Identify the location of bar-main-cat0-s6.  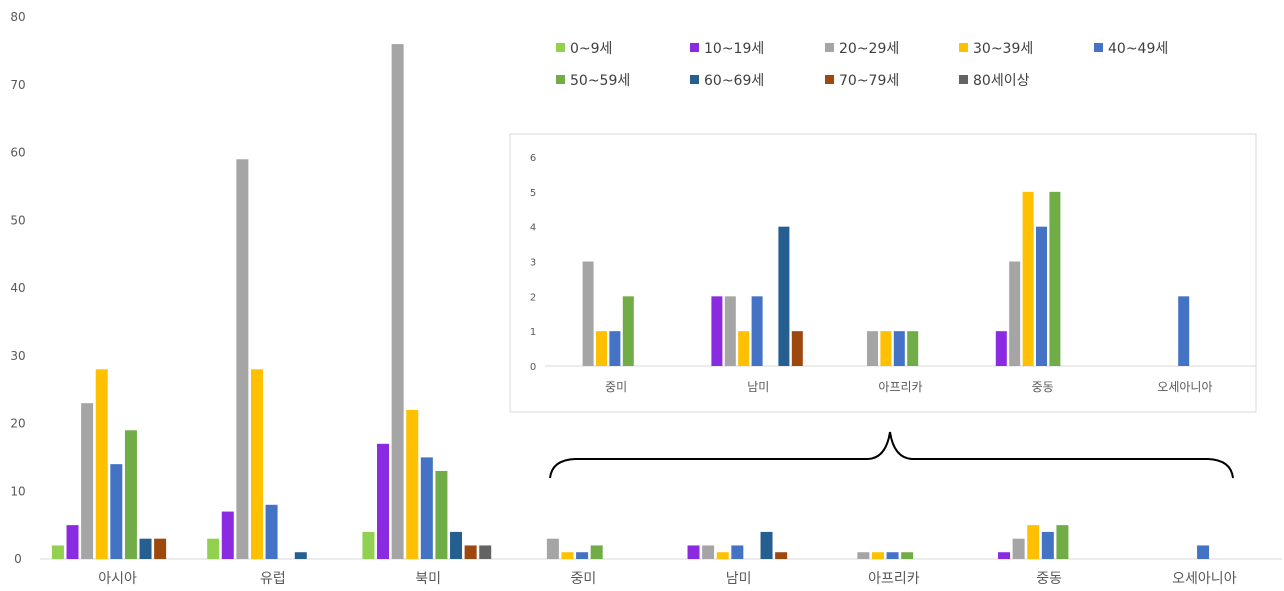
(145, 548).